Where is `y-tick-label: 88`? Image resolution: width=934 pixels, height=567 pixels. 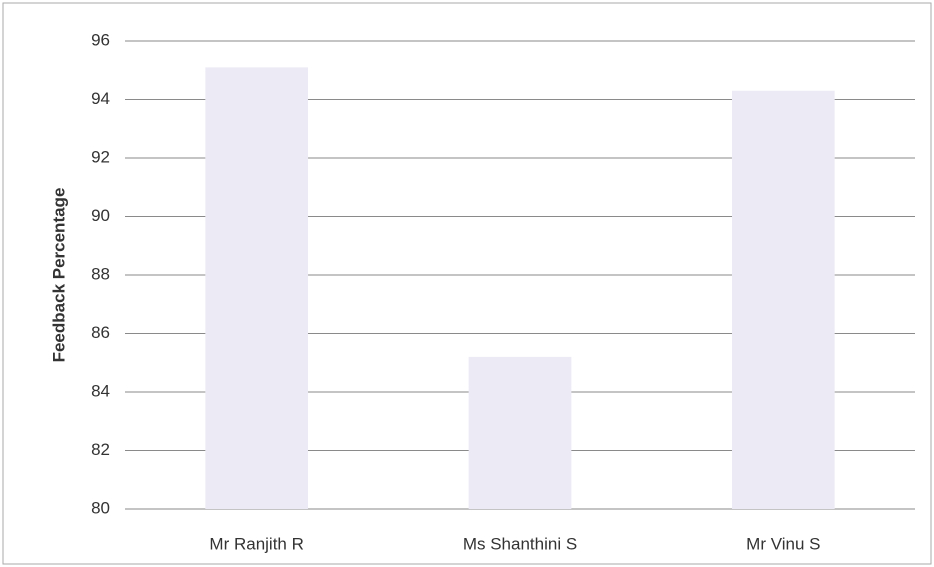 y-tick-label: 88 is located at coordinates (100, 273).